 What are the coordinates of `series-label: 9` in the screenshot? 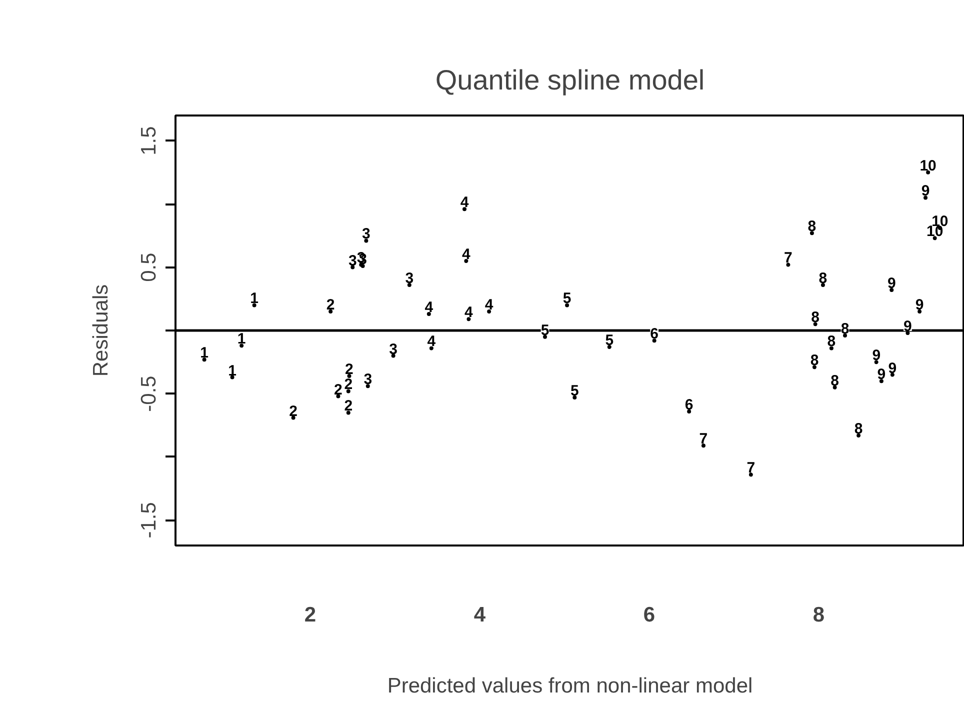 It's located at (881, 375).